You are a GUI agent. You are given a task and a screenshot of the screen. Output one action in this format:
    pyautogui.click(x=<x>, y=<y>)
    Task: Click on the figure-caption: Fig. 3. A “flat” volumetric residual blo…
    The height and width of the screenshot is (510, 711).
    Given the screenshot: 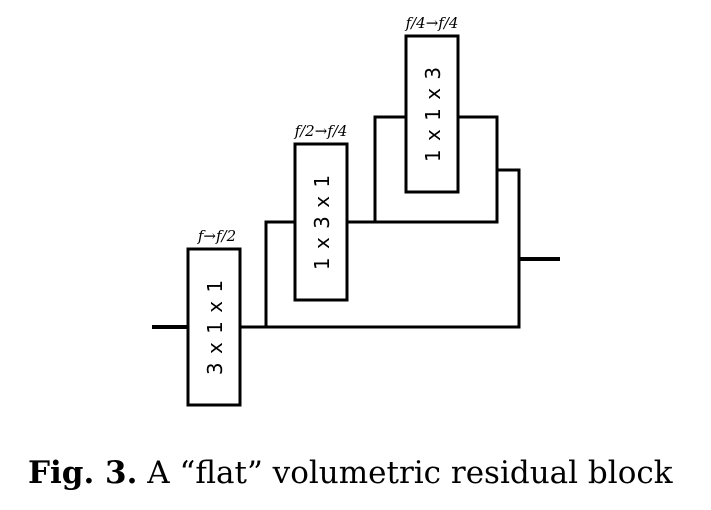 What is the action you would take?
    pyautogui.click(x=350, y=473)
    